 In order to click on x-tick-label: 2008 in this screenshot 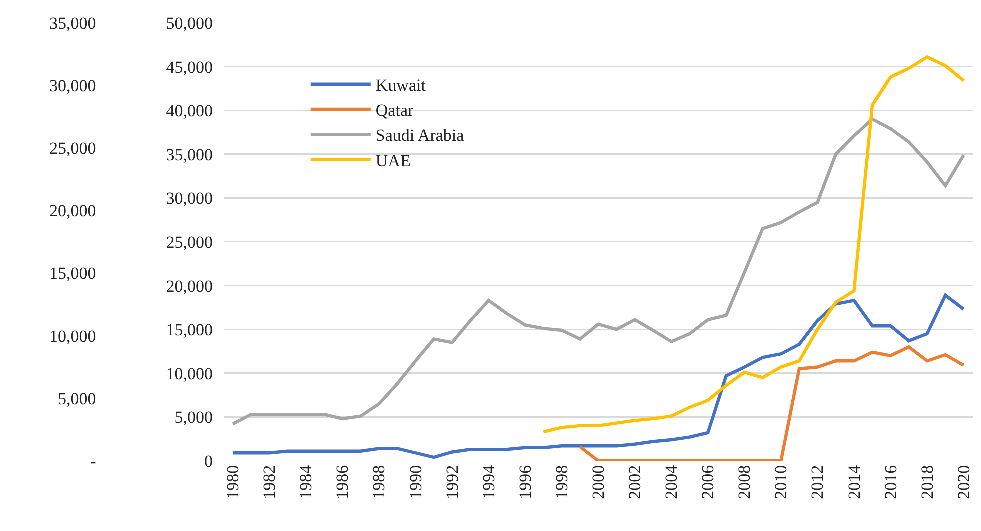, I will do `click(744, 482)`.